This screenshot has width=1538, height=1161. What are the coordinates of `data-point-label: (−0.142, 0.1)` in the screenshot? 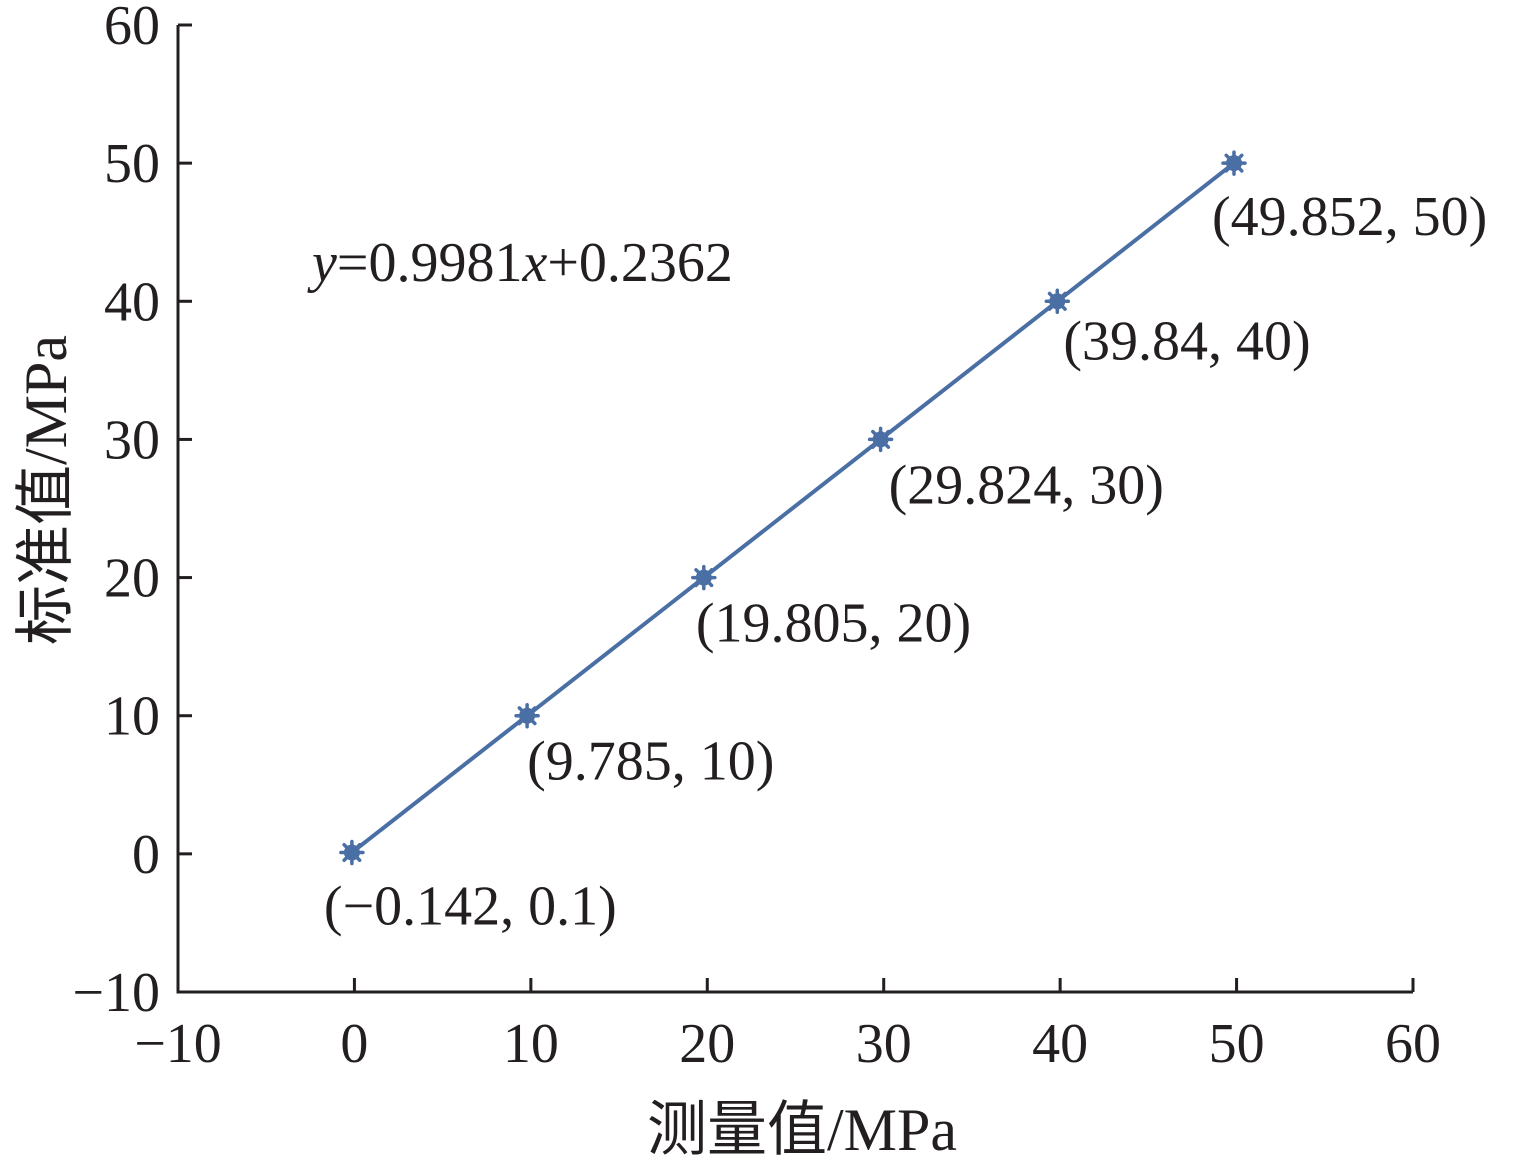 It's located at (470, 906).